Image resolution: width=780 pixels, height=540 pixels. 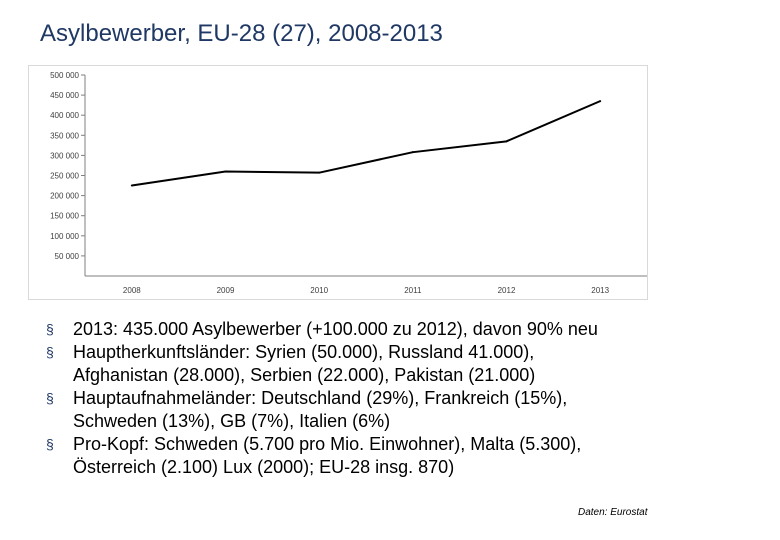 I want to click on slide-title: Asylbewerber, EU-28 (27), 2008-2013, so click(x=241, y=33).